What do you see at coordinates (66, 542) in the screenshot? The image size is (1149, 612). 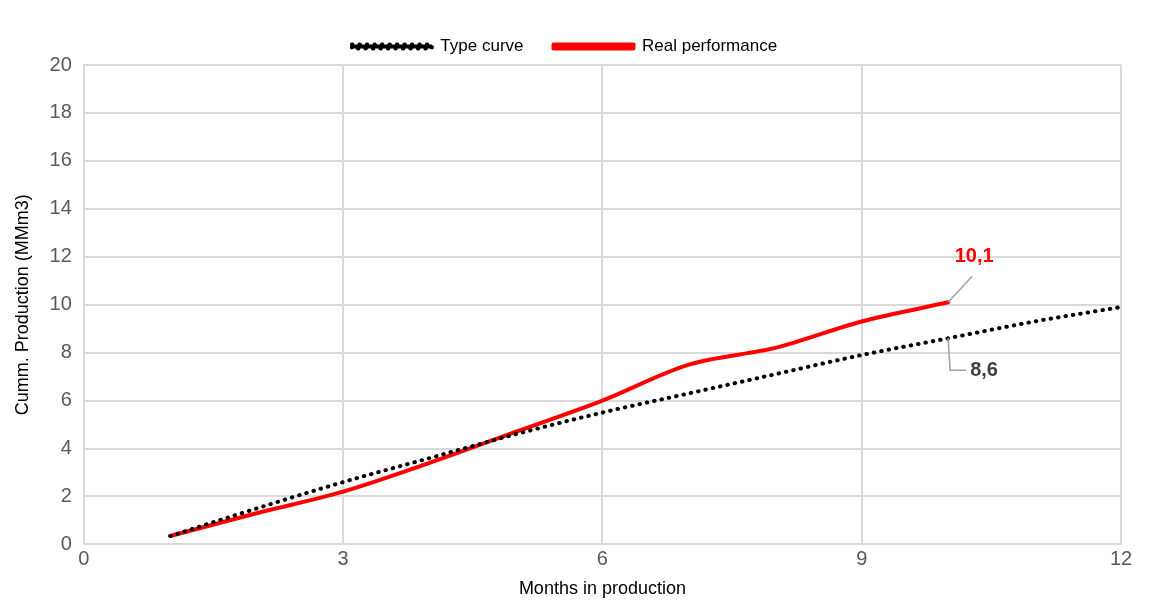 I see `y-tick-label: 0` at bounding box center [66, 542].